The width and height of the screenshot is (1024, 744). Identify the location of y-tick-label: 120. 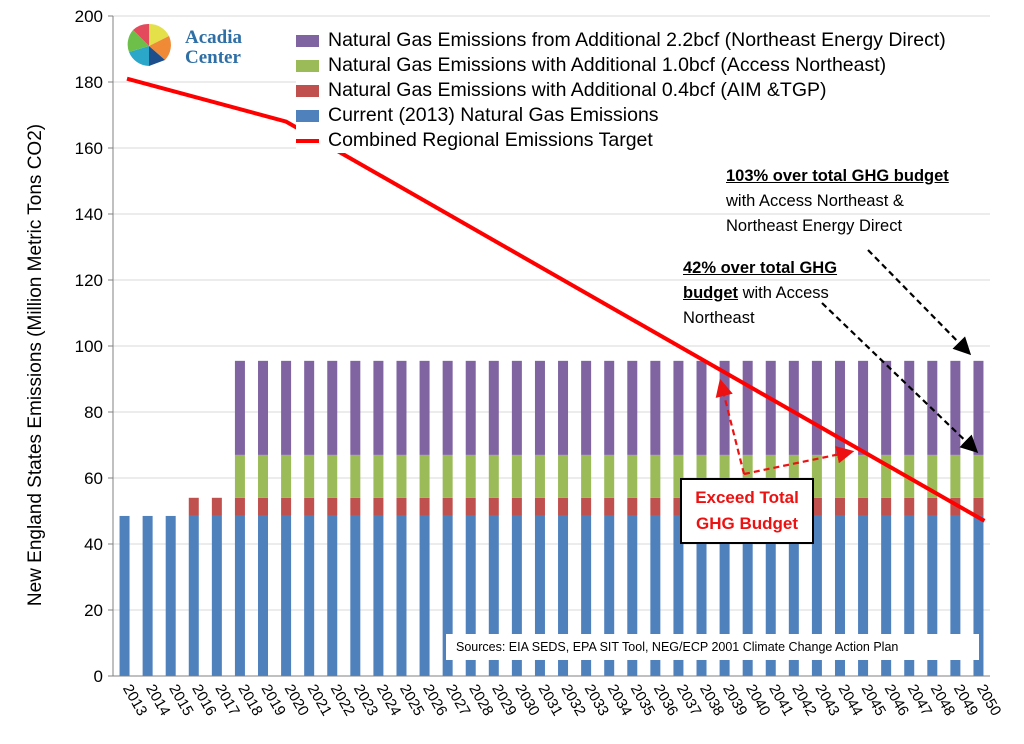
(89, 280).